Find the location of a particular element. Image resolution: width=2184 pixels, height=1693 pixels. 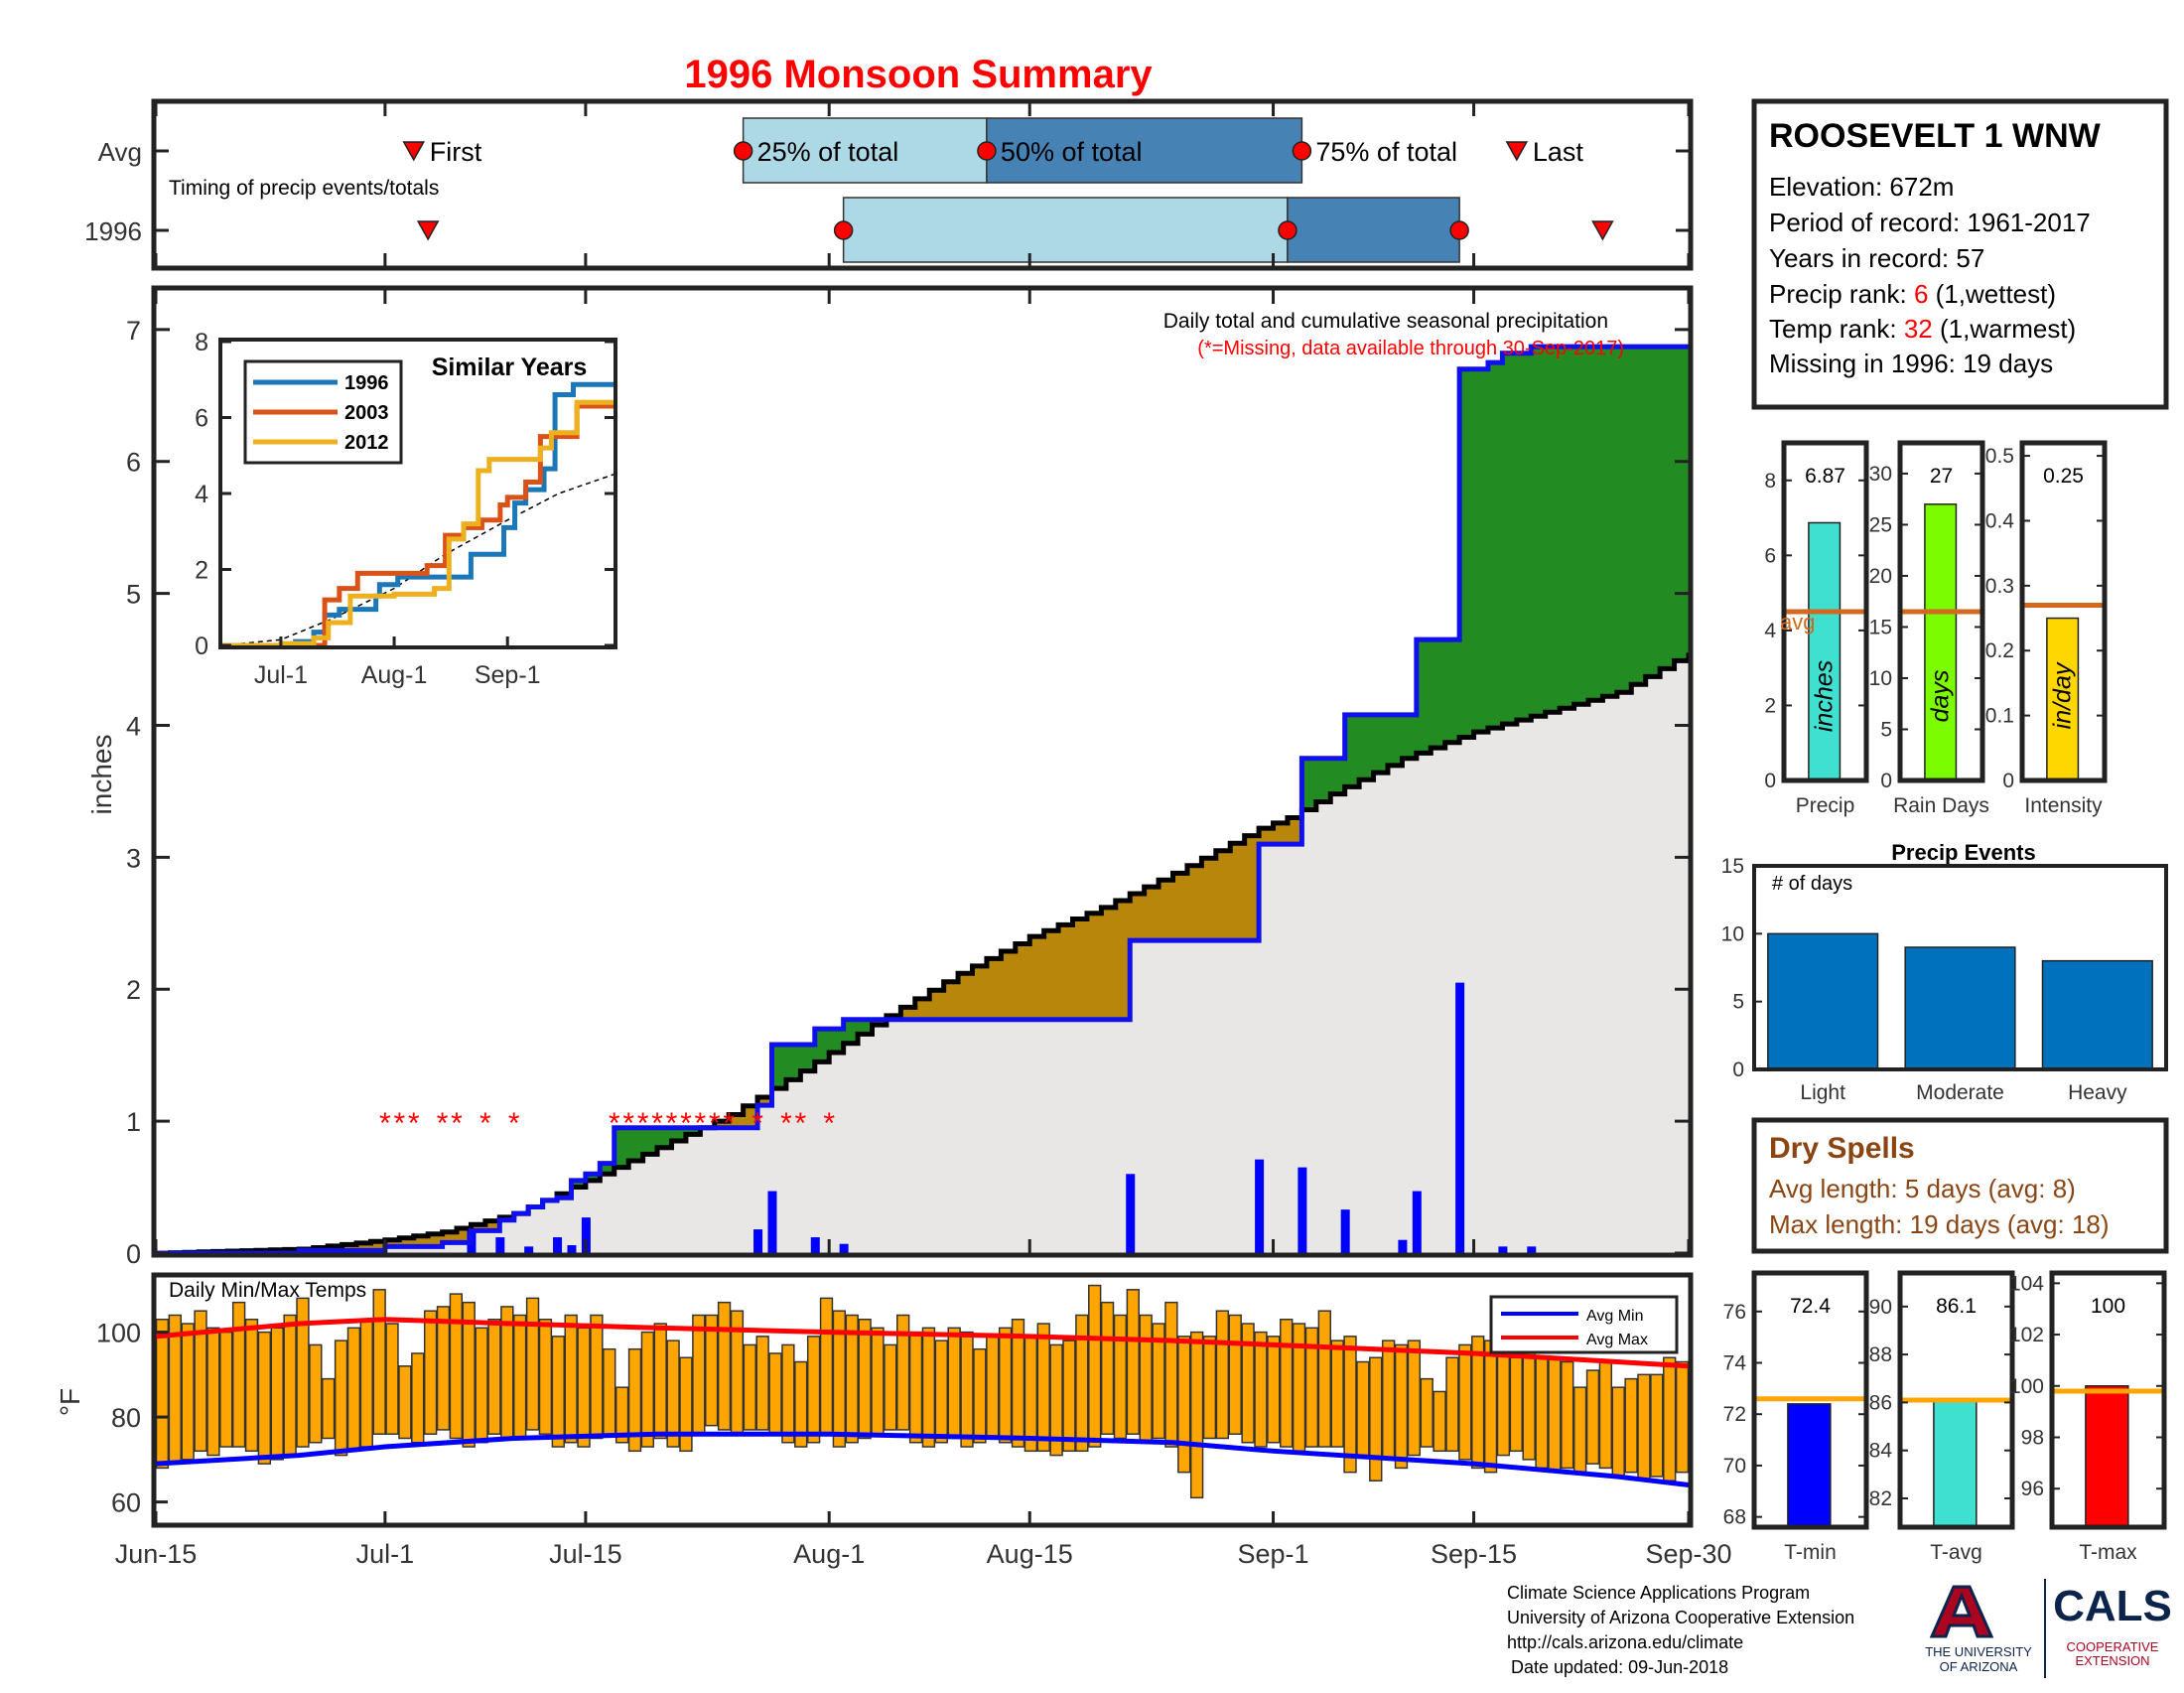

stat-y-tick-label: 0 is located at coordinates (2008, 781).